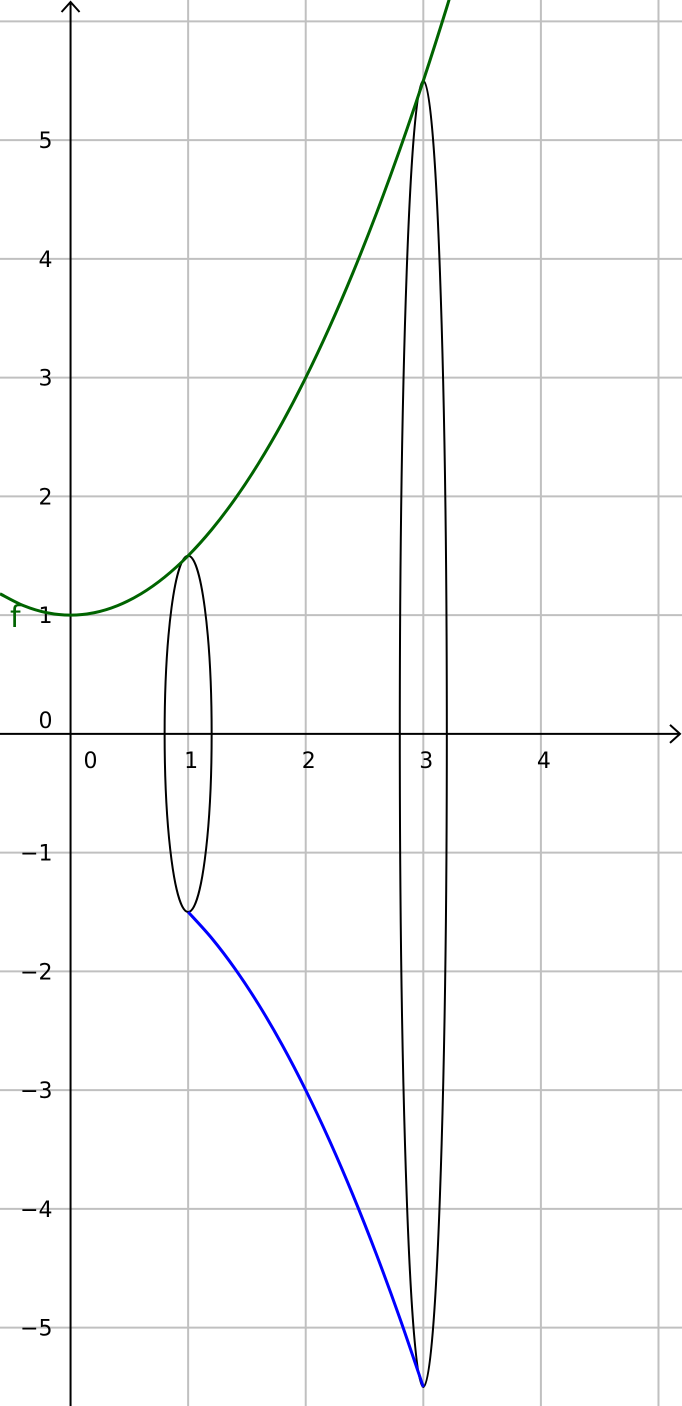 Image resolution: width=682 pixels, height=1406 pixels. Describe the element at coordinates (426, 761) in the screenshot. I see `x-tick-label: 3` at that location.